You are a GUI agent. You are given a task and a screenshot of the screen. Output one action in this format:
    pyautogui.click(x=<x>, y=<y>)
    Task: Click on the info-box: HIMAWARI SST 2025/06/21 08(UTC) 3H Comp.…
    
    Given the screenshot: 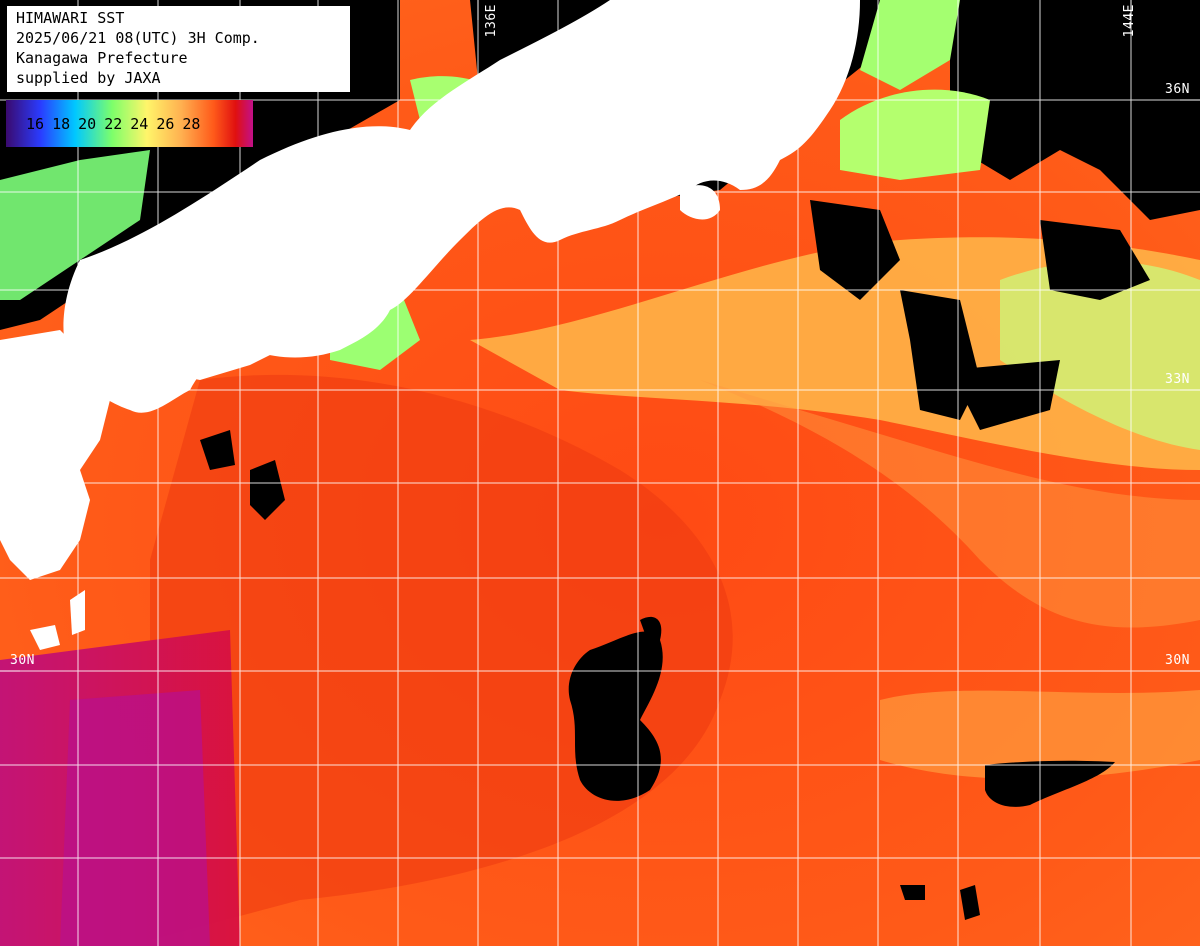 What is the action you would take?
    pyautogui.click(x=178, y=49)
    